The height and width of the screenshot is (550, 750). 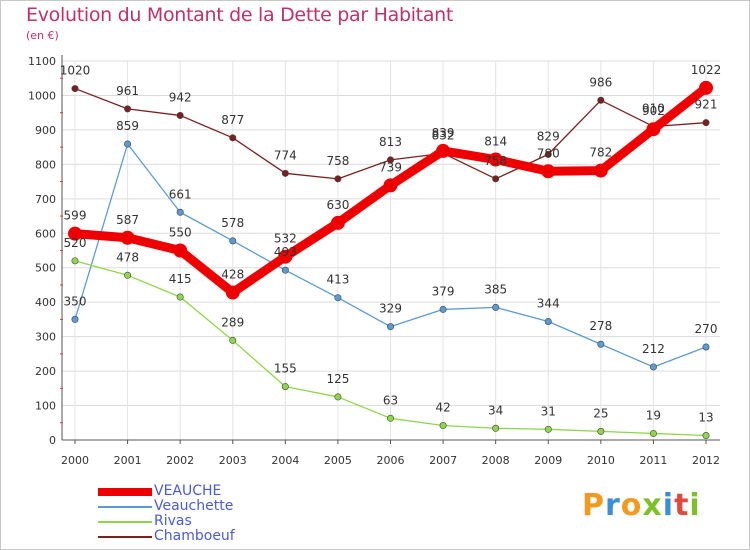 What do you see at coordinates (45, 406) in the screenshot?
I see `y-tick-label: 100` at bounding box center [45, 406].